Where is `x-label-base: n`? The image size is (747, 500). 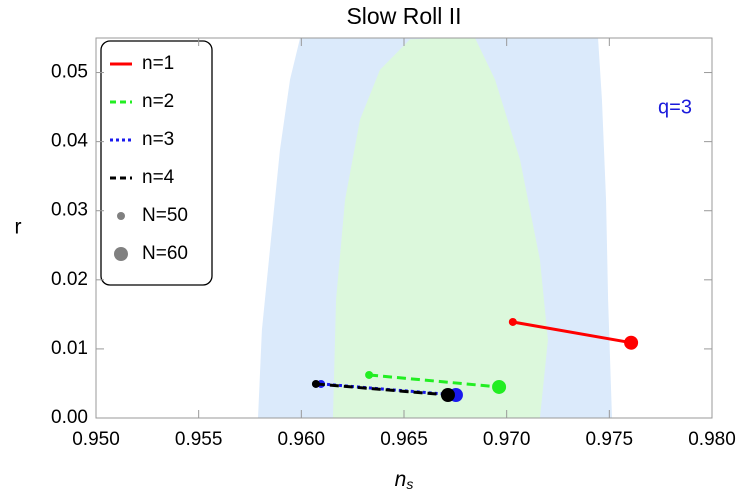 x-label-base: n is located at coordinates (401, 479).